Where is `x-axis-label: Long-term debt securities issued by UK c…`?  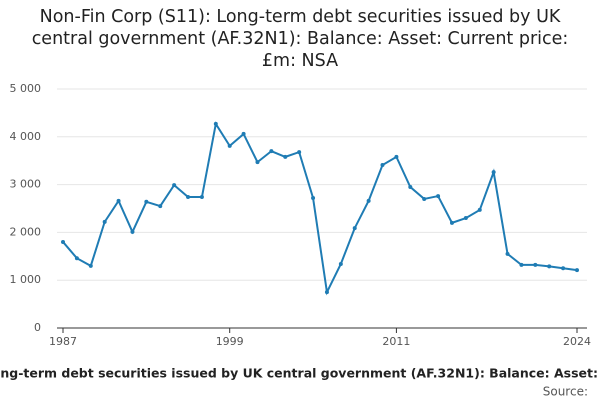 x-axis-label: Long-term debt securities issued by UK c… is located at coordinates (299, 373).